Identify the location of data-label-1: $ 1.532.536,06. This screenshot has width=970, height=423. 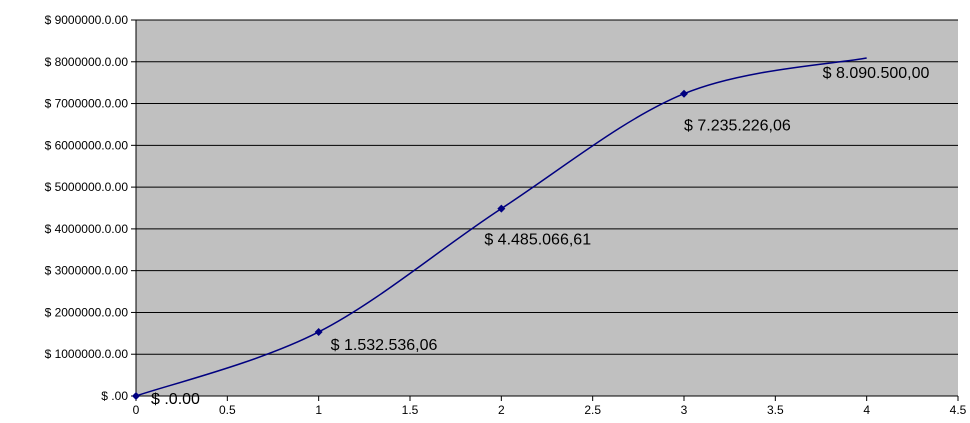
(384, 345).